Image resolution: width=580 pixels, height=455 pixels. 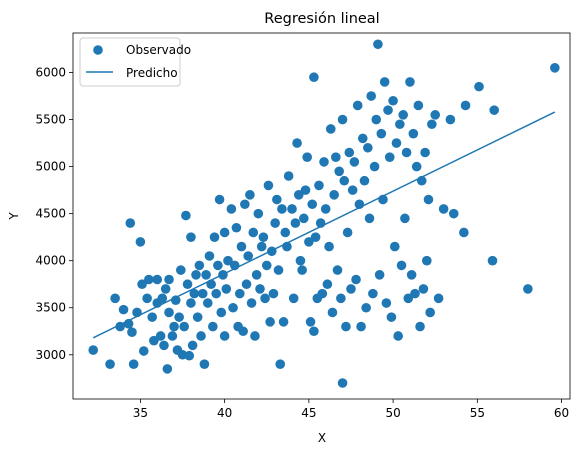 What do you see at coordinates (158, 50) in the screenshot?
I see `legend-label-observado: Observado` at bounding box center [158, 50].